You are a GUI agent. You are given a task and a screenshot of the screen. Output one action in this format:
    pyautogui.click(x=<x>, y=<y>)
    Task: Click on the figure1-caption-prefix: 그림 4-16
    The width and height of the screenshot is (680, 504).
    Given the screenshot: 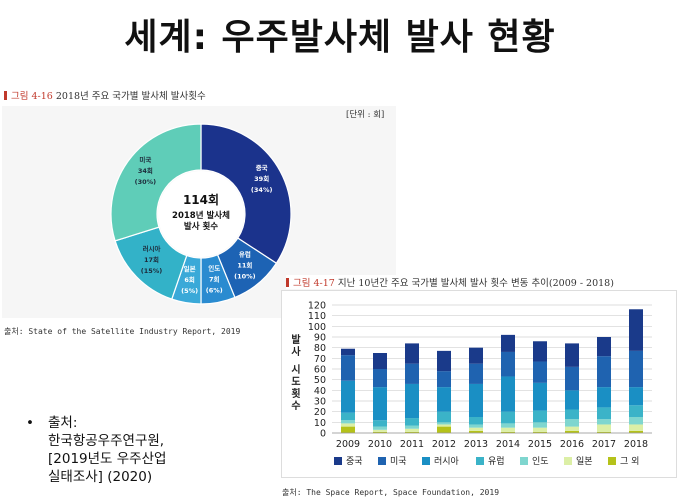 What is the action you would take?
    pyautogui.click(x=32, y=96)
    